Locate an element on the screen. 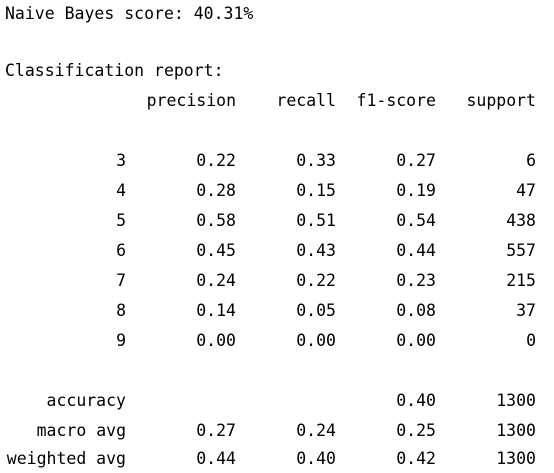 The height and width of the screenshot is (473, 554). macro-avg-precision: 0.27 is located at coordinates (216, 430).